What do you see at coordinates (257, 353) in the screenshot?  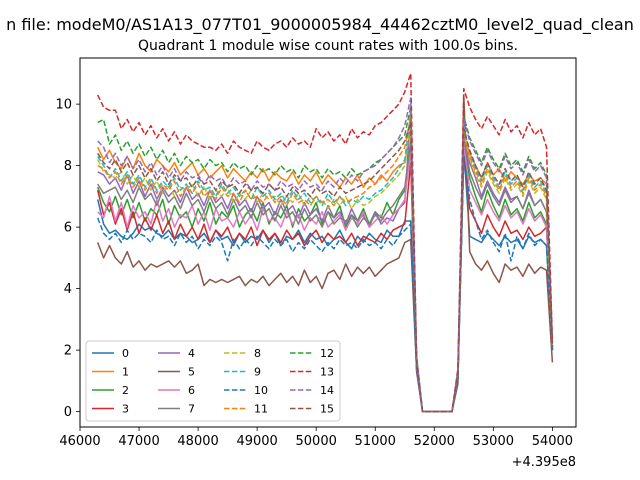 I see `legend-label-8: 8` at bounding box center [257, 353].